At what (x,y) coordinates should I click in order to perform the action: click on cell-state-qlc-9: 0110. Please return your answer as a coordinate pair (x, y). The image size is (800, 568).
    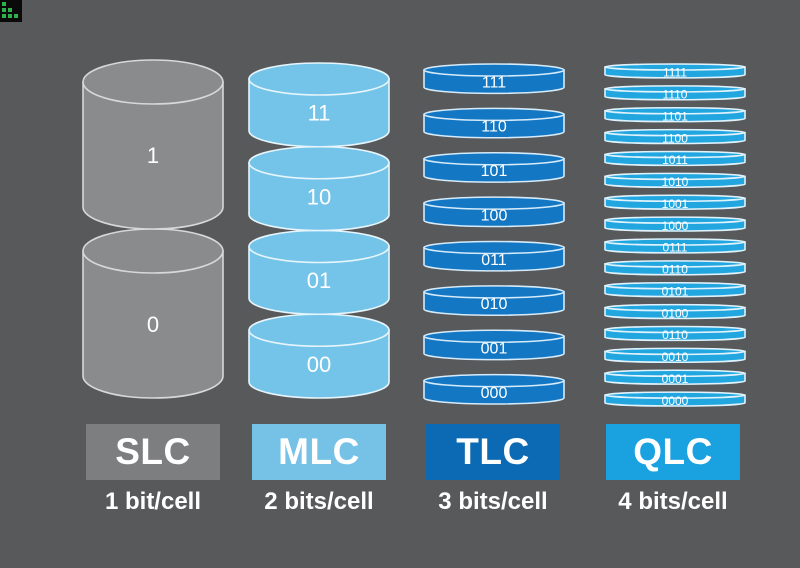
    Looking at the image, I should click on (675, 268).